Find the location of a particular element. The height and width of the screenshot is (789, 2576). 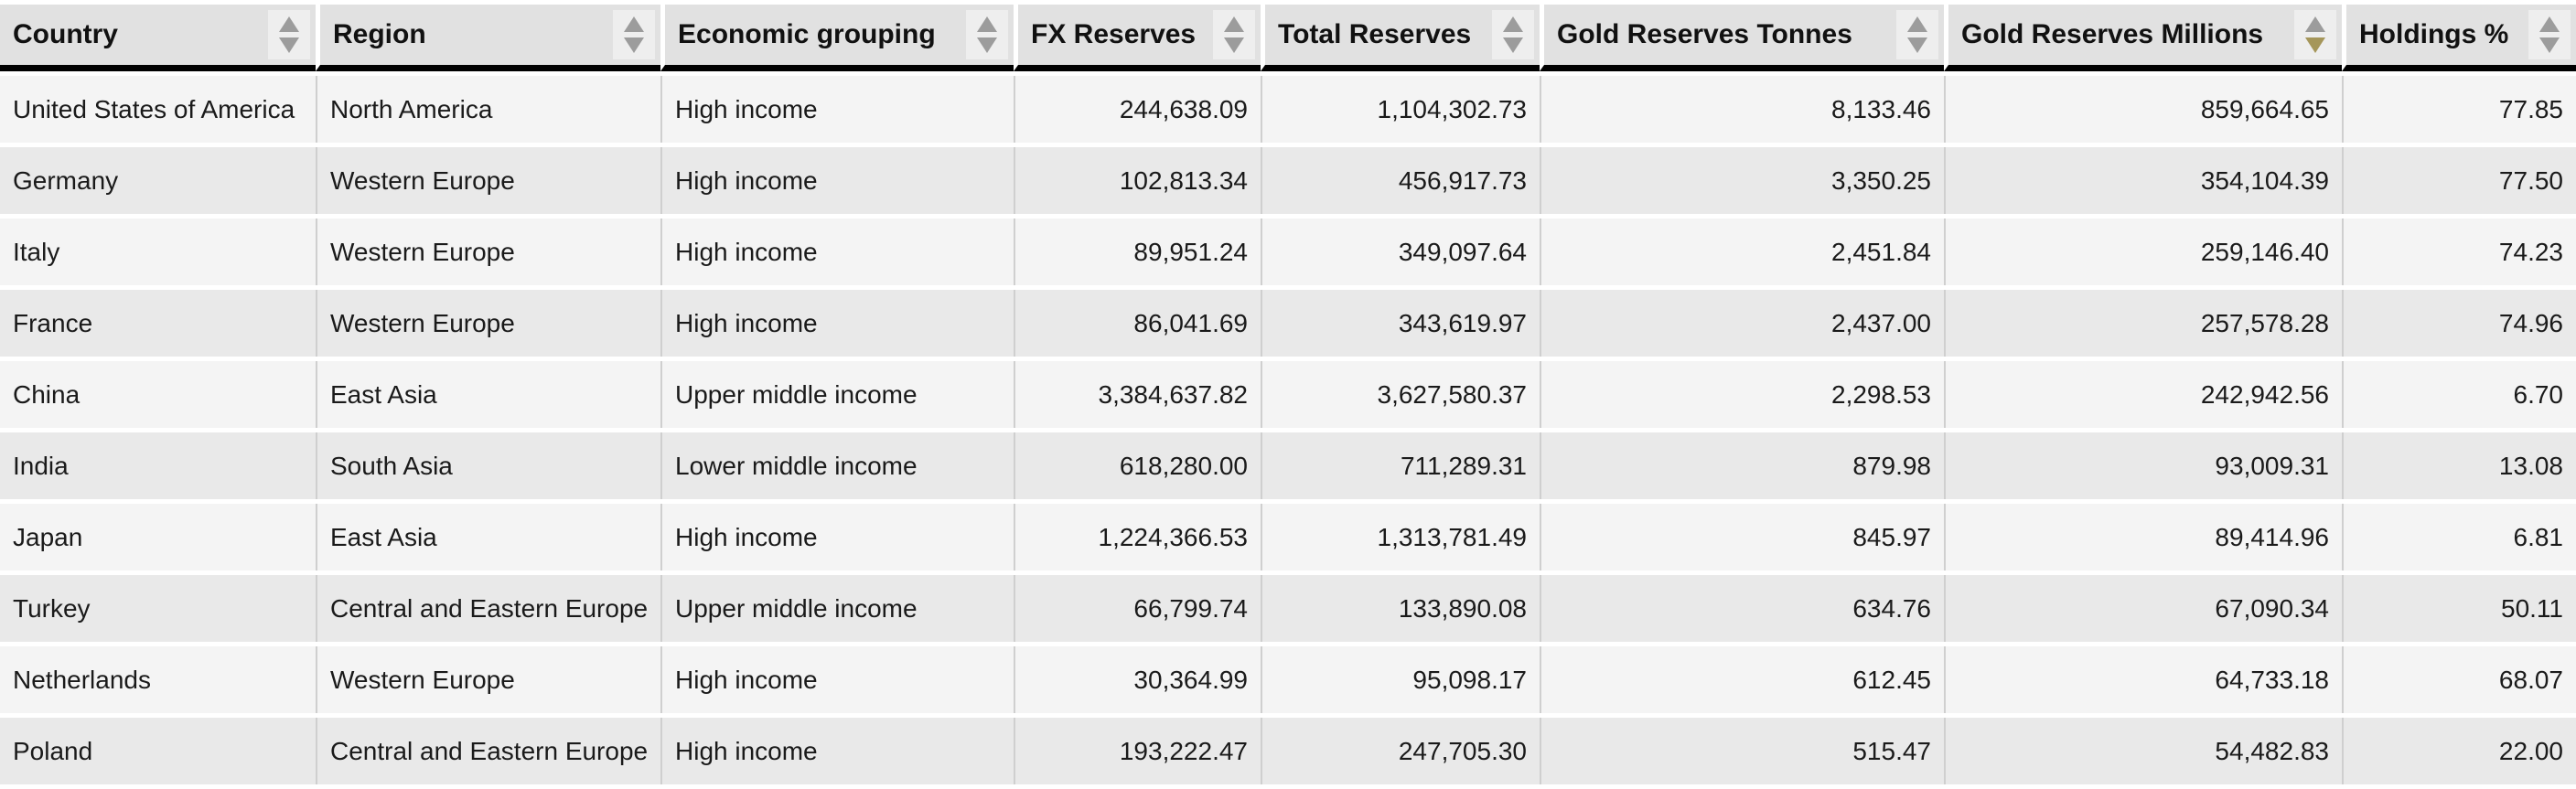

cell-total-reserves: 1,104,302.73 is located at coordinates (1401, 109).